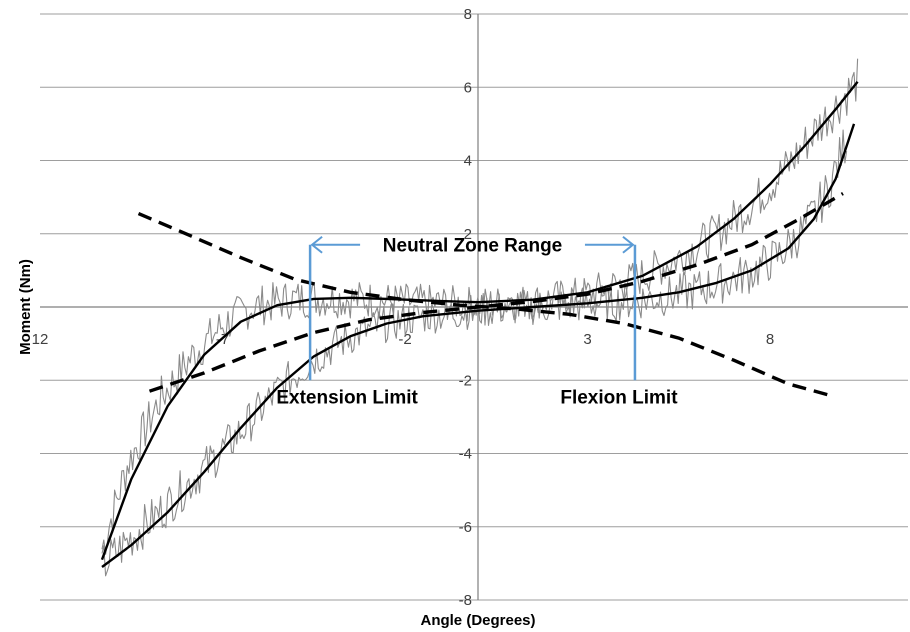 The height and width of the screenshot is (632, 910). Describe the element at coordinates (40, 339) in the screenshot. I see `x-tick-label: 12` at that location.